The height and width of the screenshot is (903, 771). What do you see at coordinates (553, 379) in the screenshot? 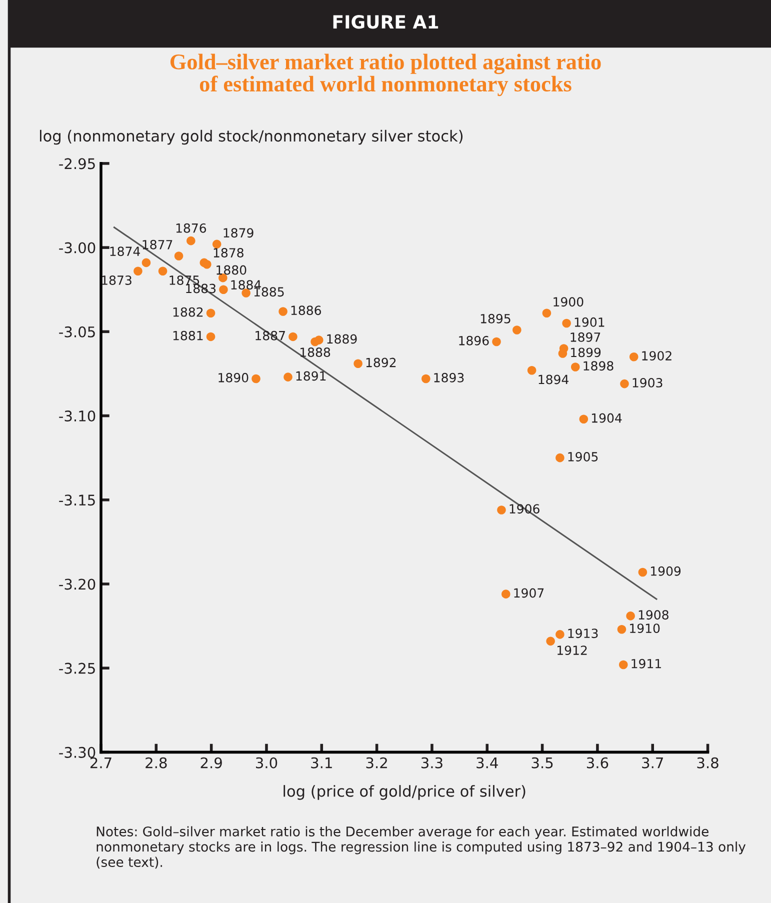
I see `annotation: 1894` at bounding box center [553, 379].